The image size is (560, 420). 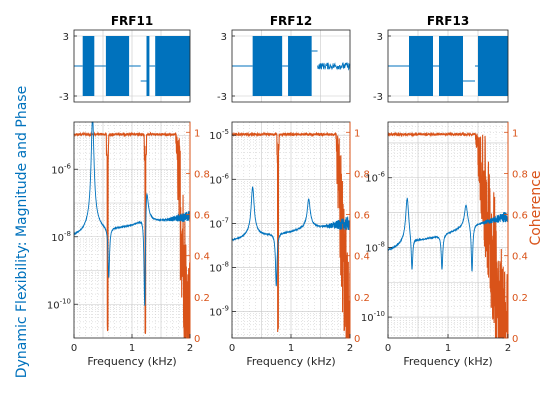 What do you see at coordinates (448, 21) in the screenshot?
I see `panel-title: FRF13` at bounding box center [448, 21].